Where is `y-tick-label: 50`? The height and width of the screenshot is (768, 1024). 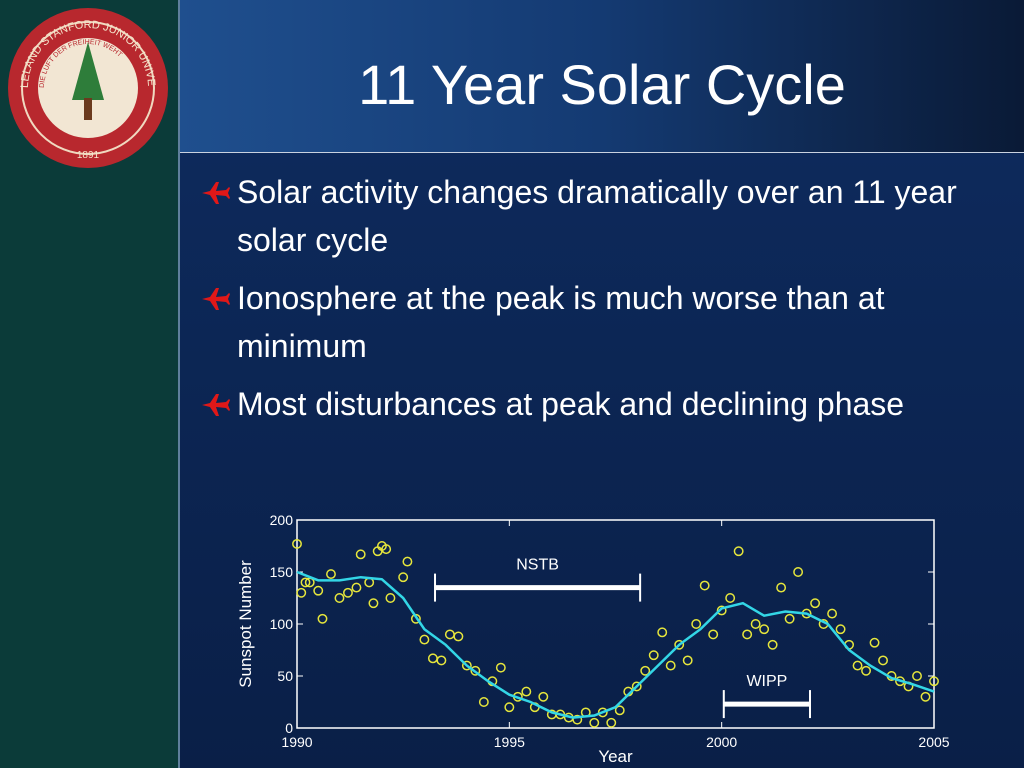 y-tick-label: 50 is located at coordinates (285, 676).